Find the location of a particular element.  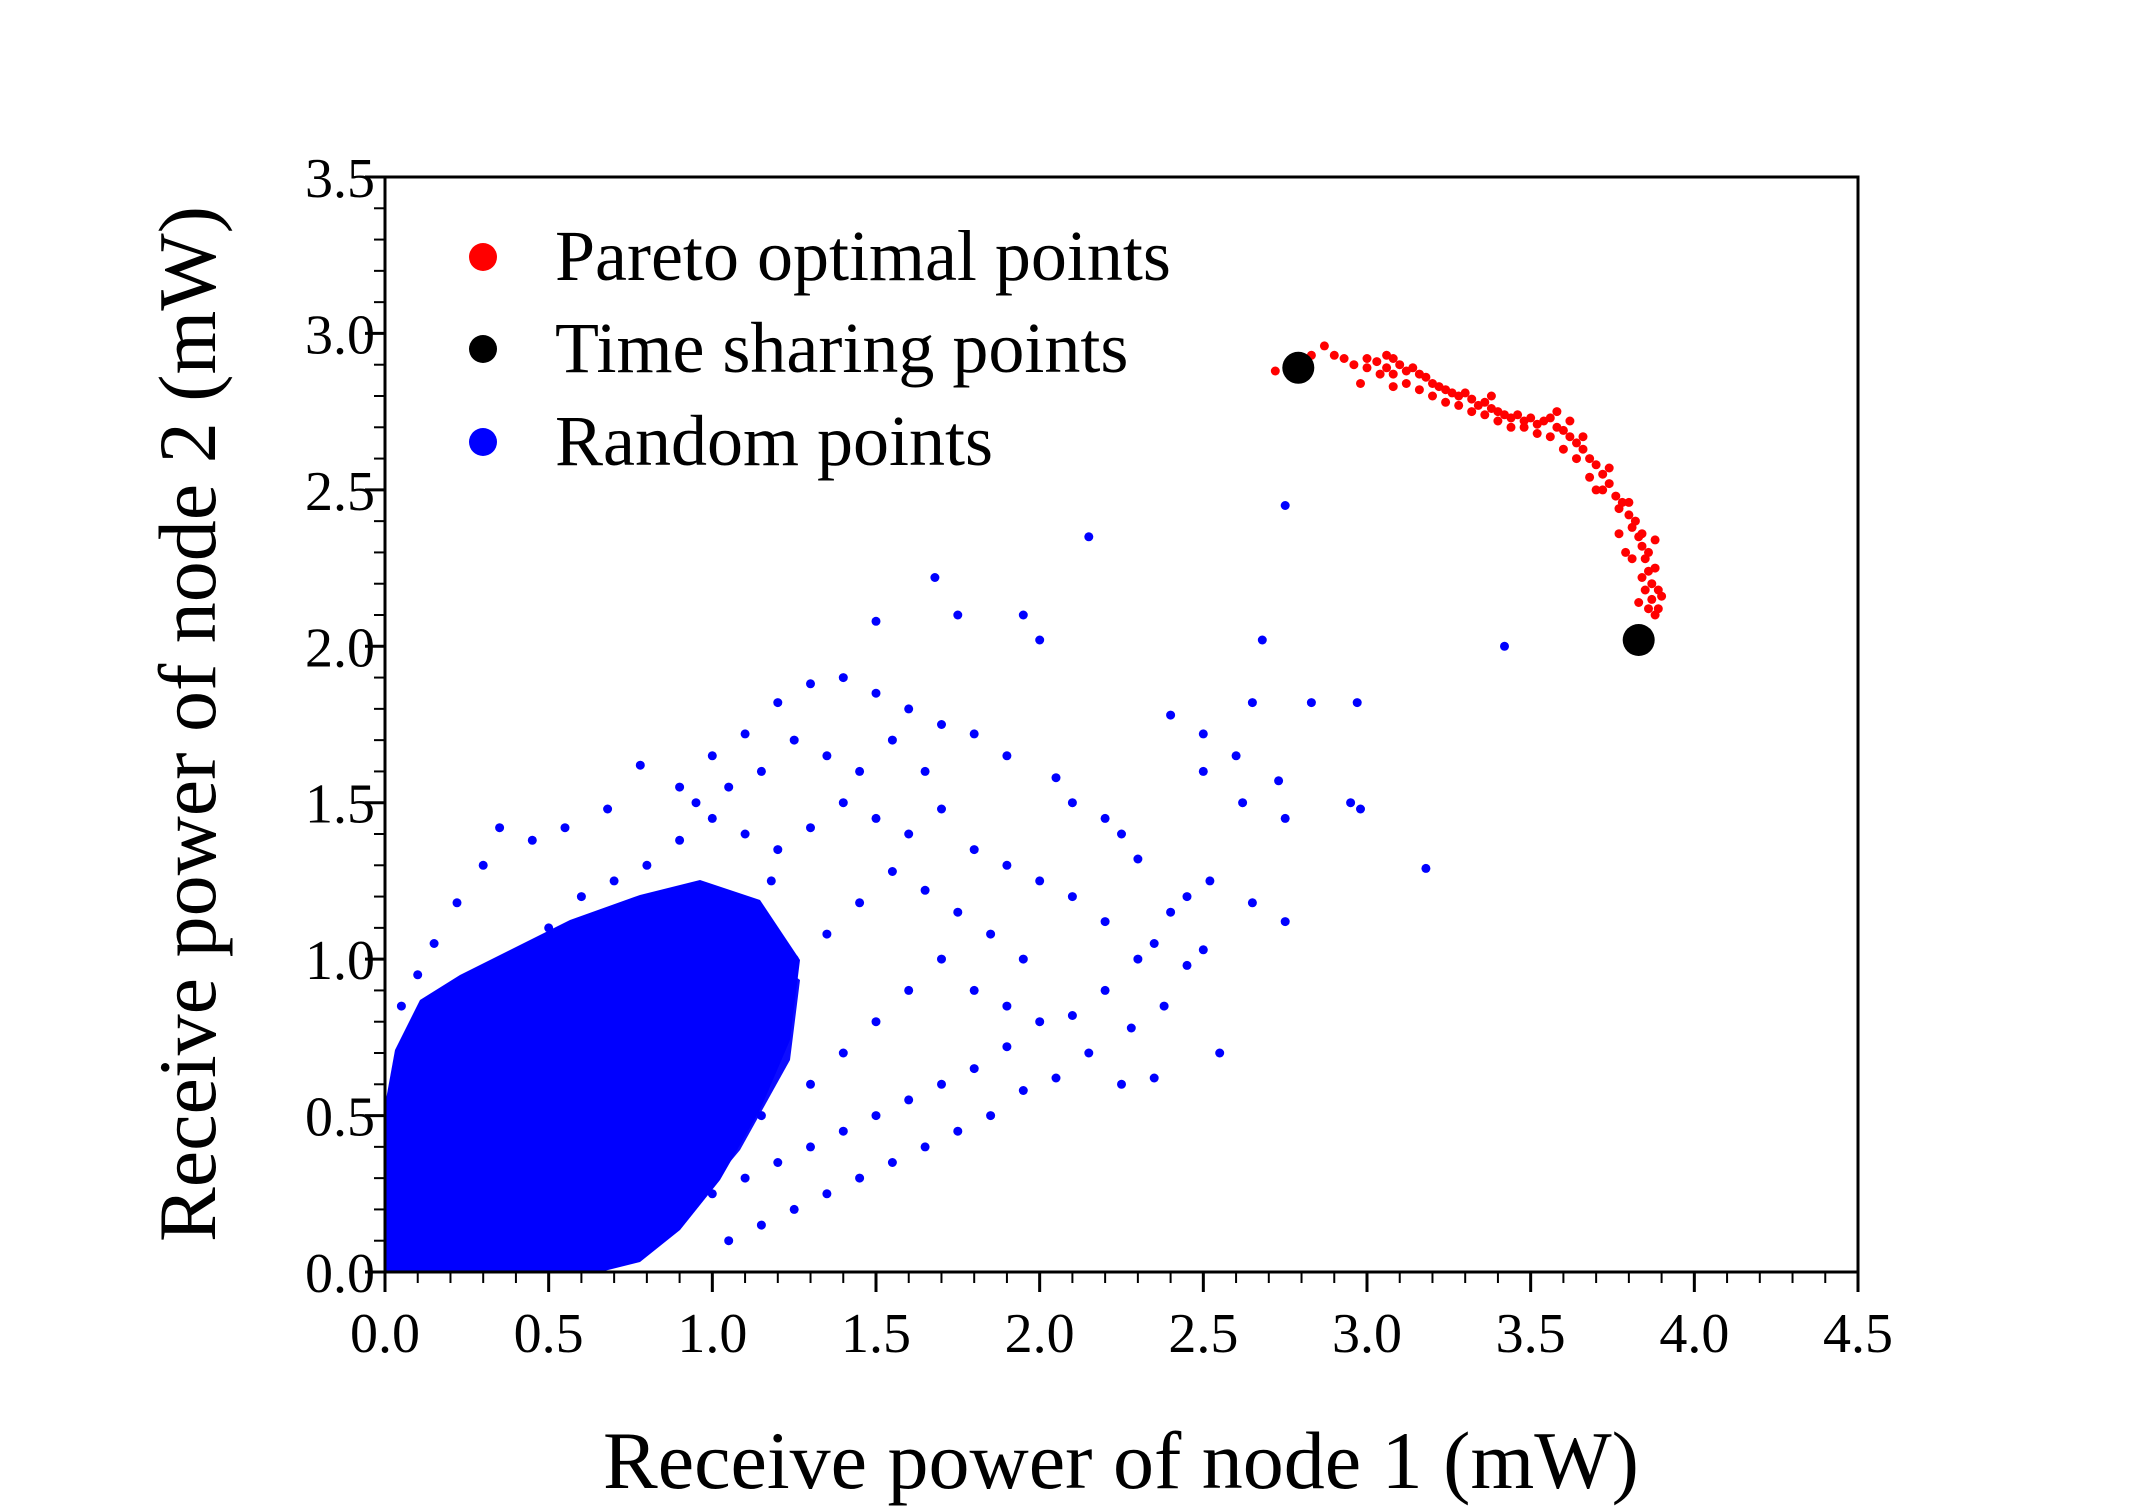

y-tick-label: 3.5 is located at coordinates (340, 179).